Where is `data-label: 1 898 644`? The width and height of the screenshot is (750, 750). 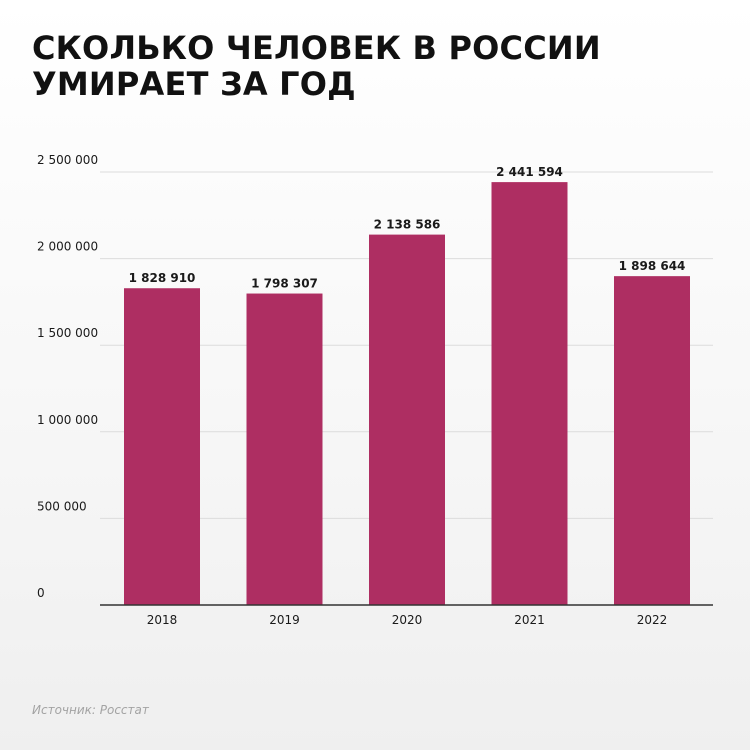
data-label: 1 898 644 is located at coordinates (652, 266).